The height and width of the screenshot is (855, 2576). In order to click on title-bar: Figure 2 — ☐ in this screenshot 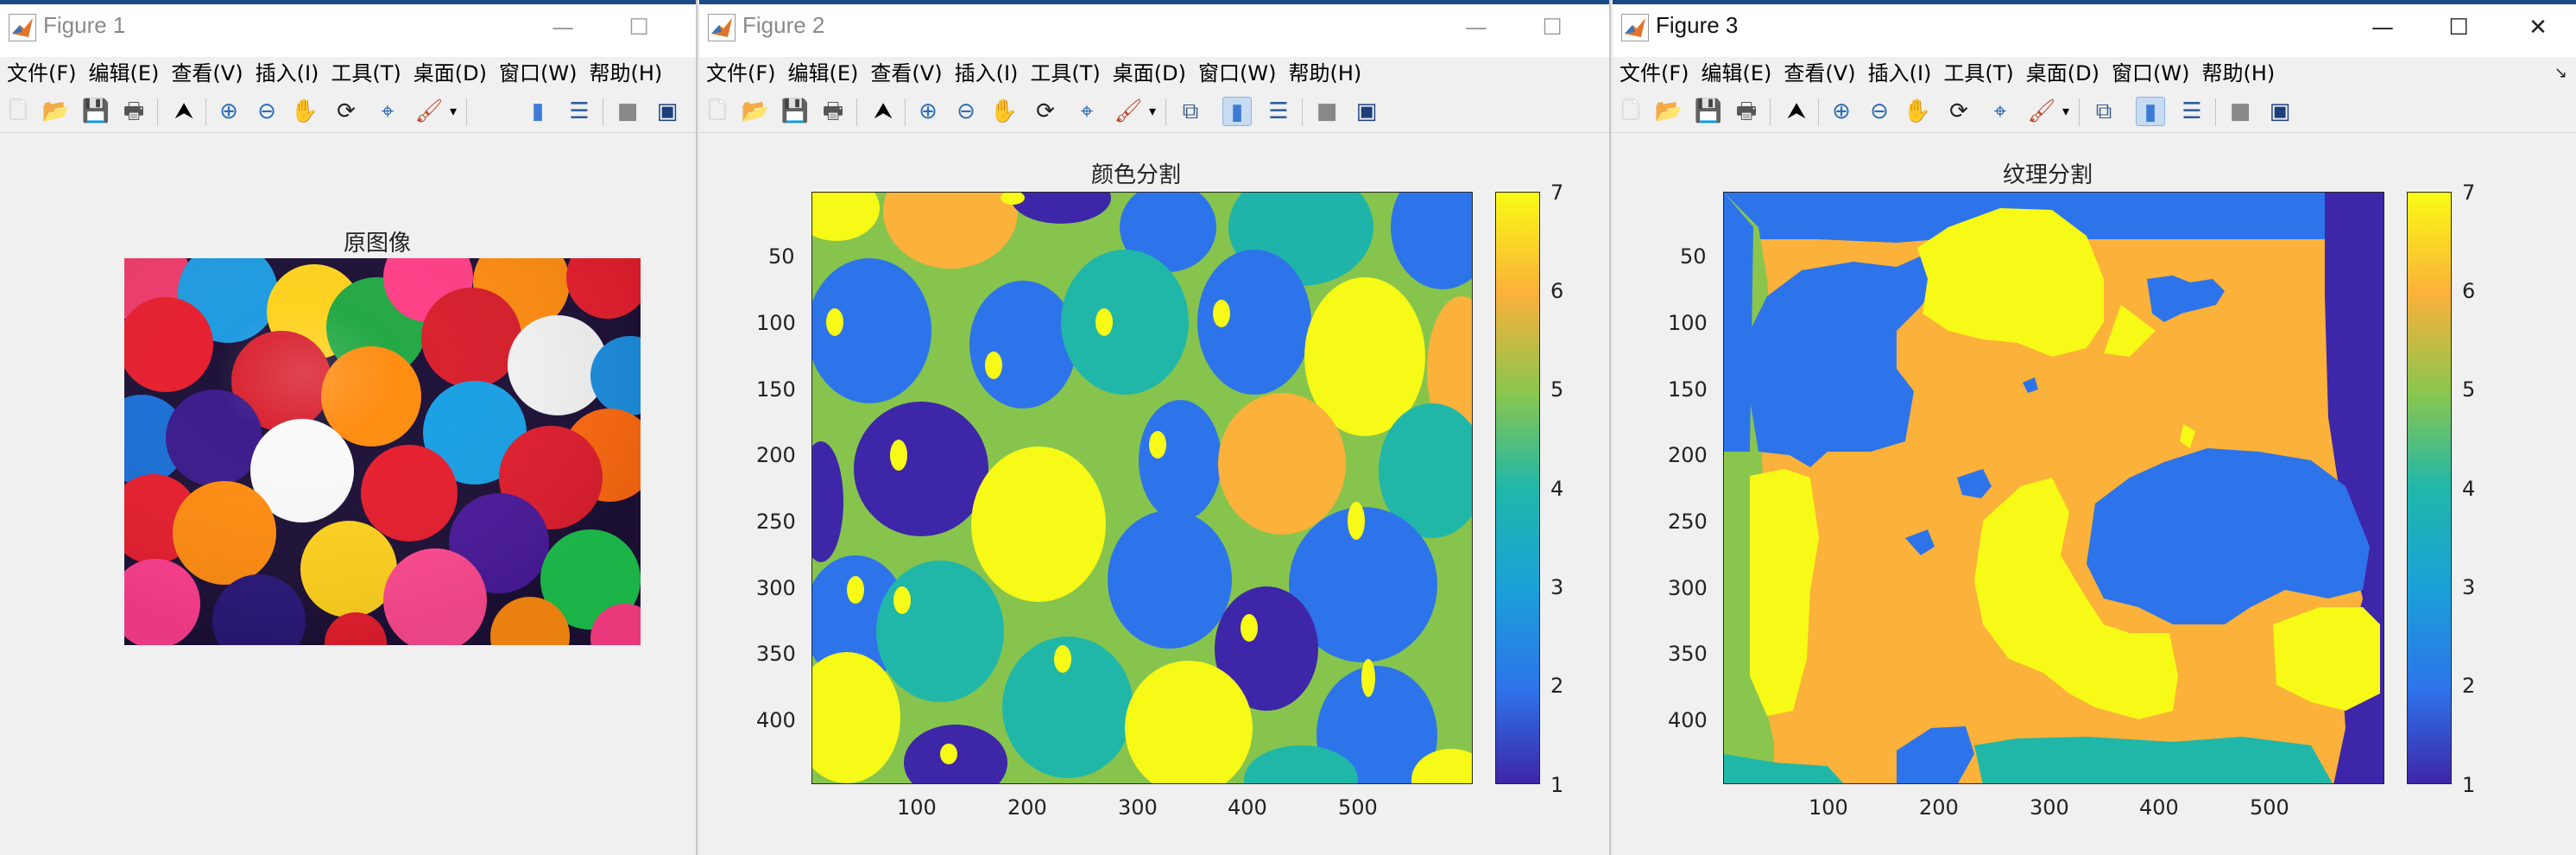, I will do `click(1154, 28)`.